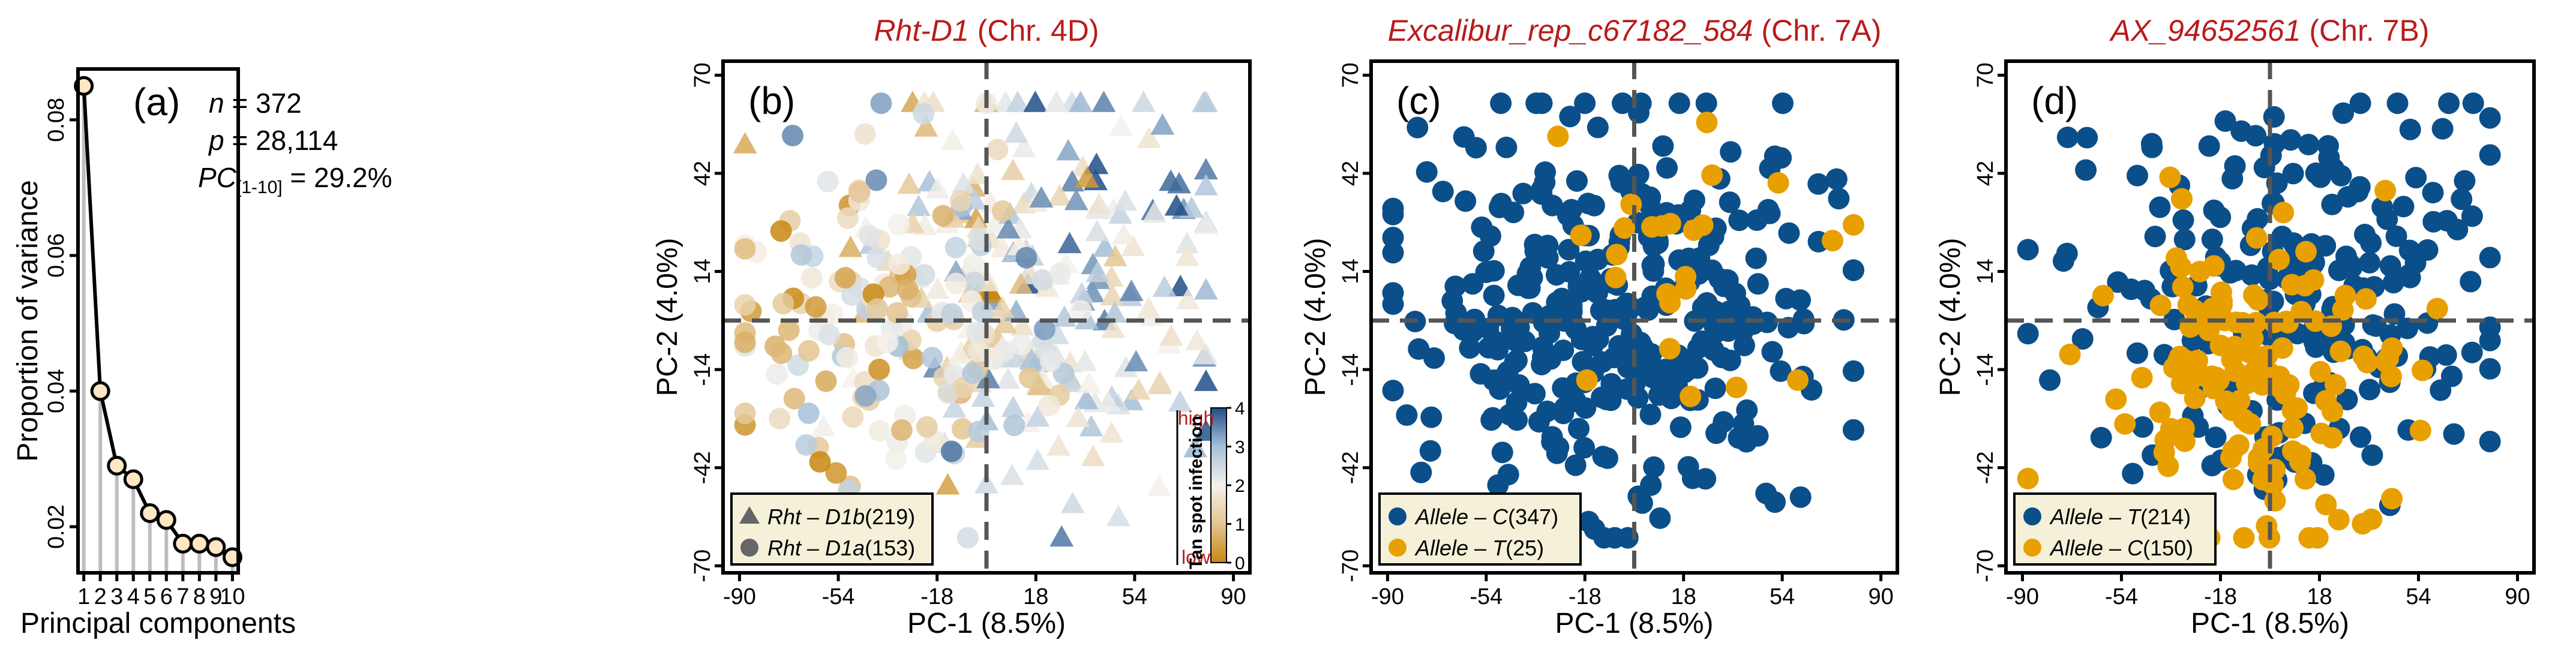 Image resolution: width=2576 pixels, height=658 pixels. Describe the element at coordinates (255, 103) in the screenshot. I see `stat-annotation: n = 372` at that location.